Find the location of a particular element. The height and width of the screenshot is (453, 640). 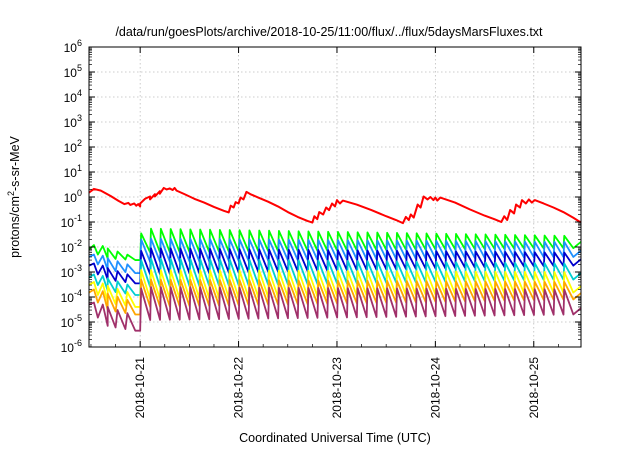

y-tick-label-exponent: 2 is located at coordinates (79, 143).